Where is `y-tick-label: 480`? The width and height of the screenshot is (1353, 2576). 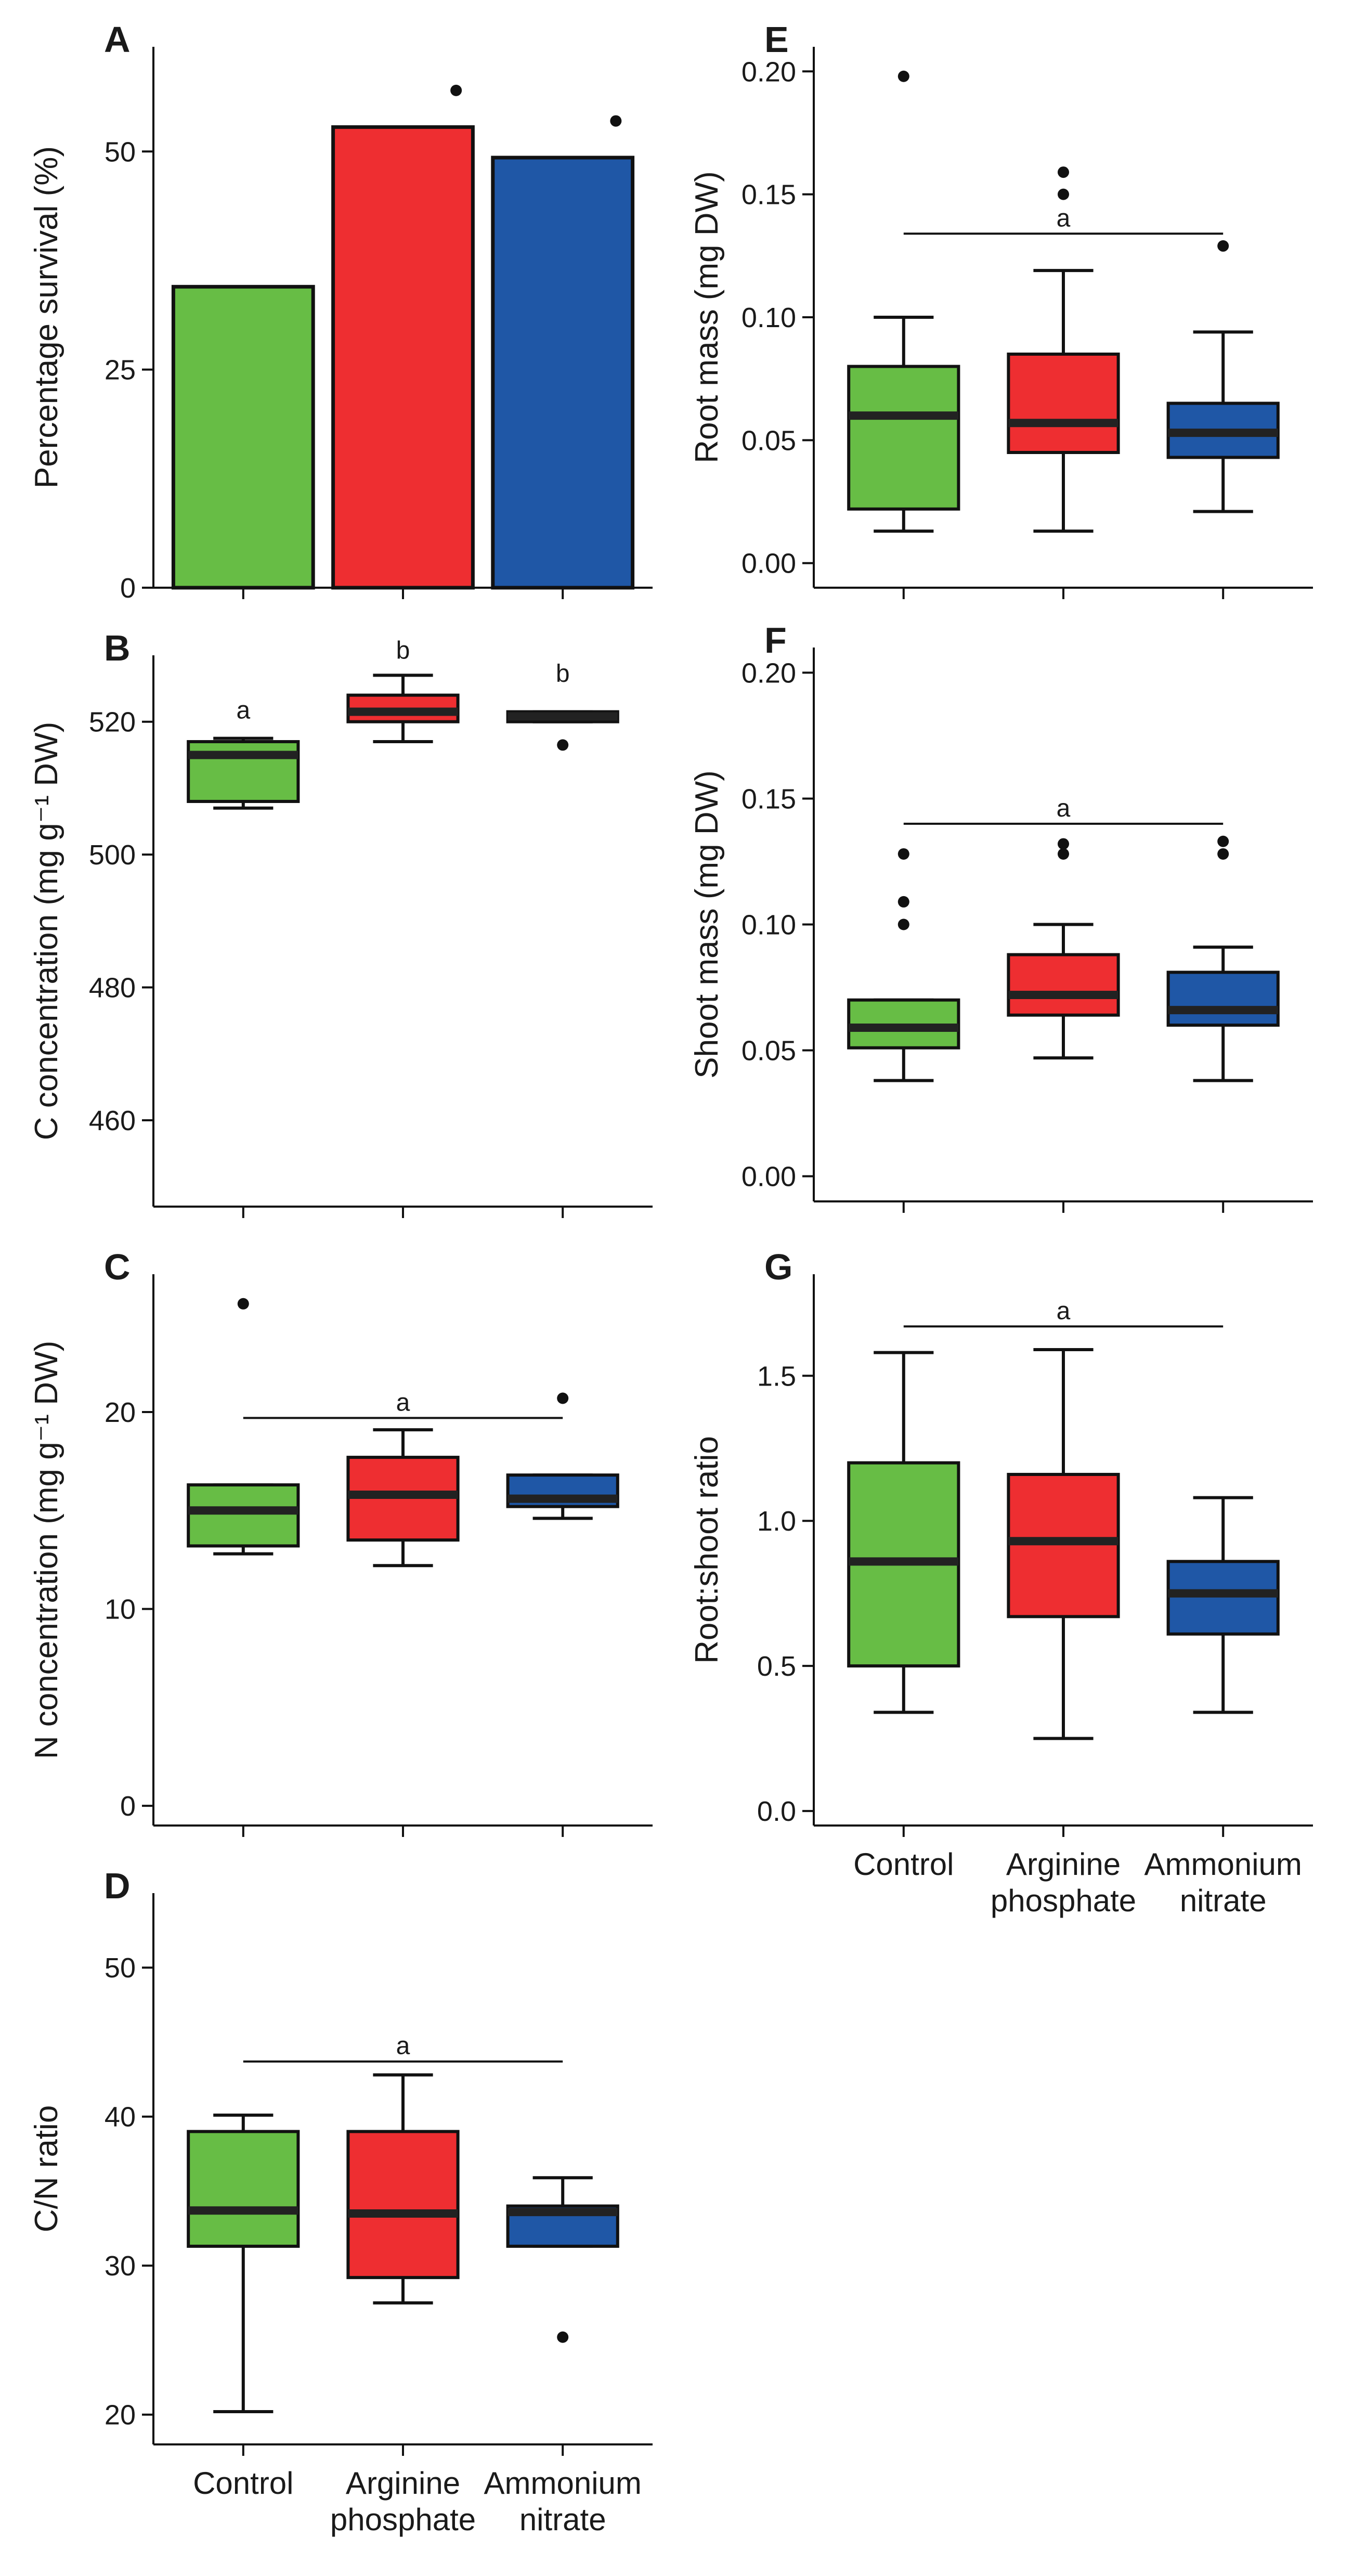
y-tick-label: 480 is located at coordinates (112, 989).